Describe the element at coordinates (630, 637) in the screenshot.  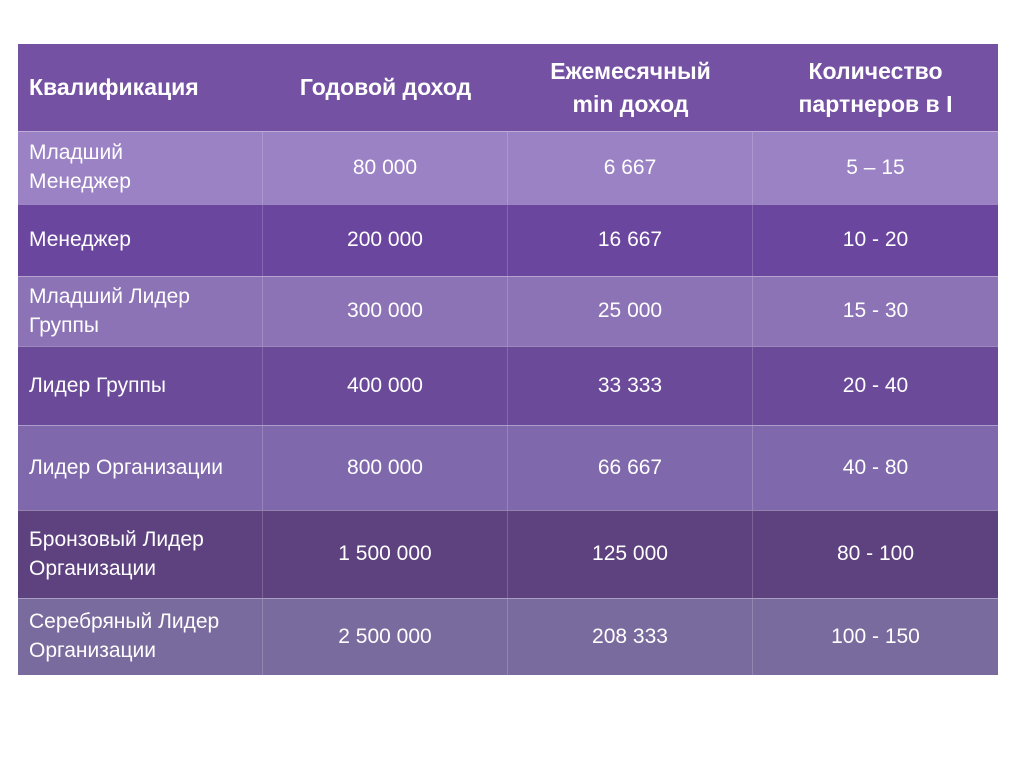
I see `cell-monthly-min-income: 208 333` at that location.